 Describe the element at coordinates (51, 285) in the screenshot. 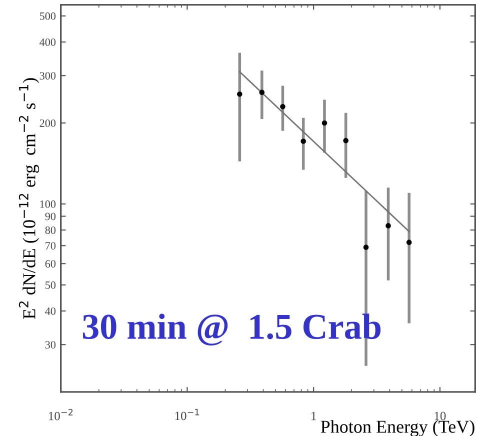

I see `y-tick-label: 50` at that location.